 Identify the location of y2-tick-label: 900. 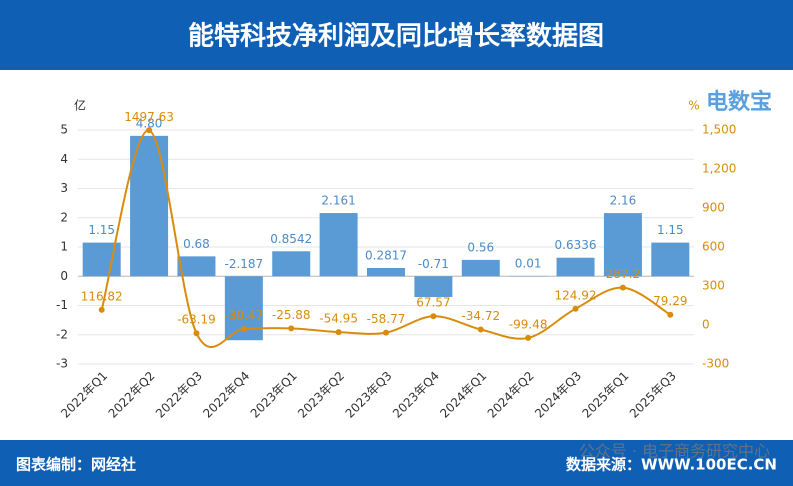
(713, 208).